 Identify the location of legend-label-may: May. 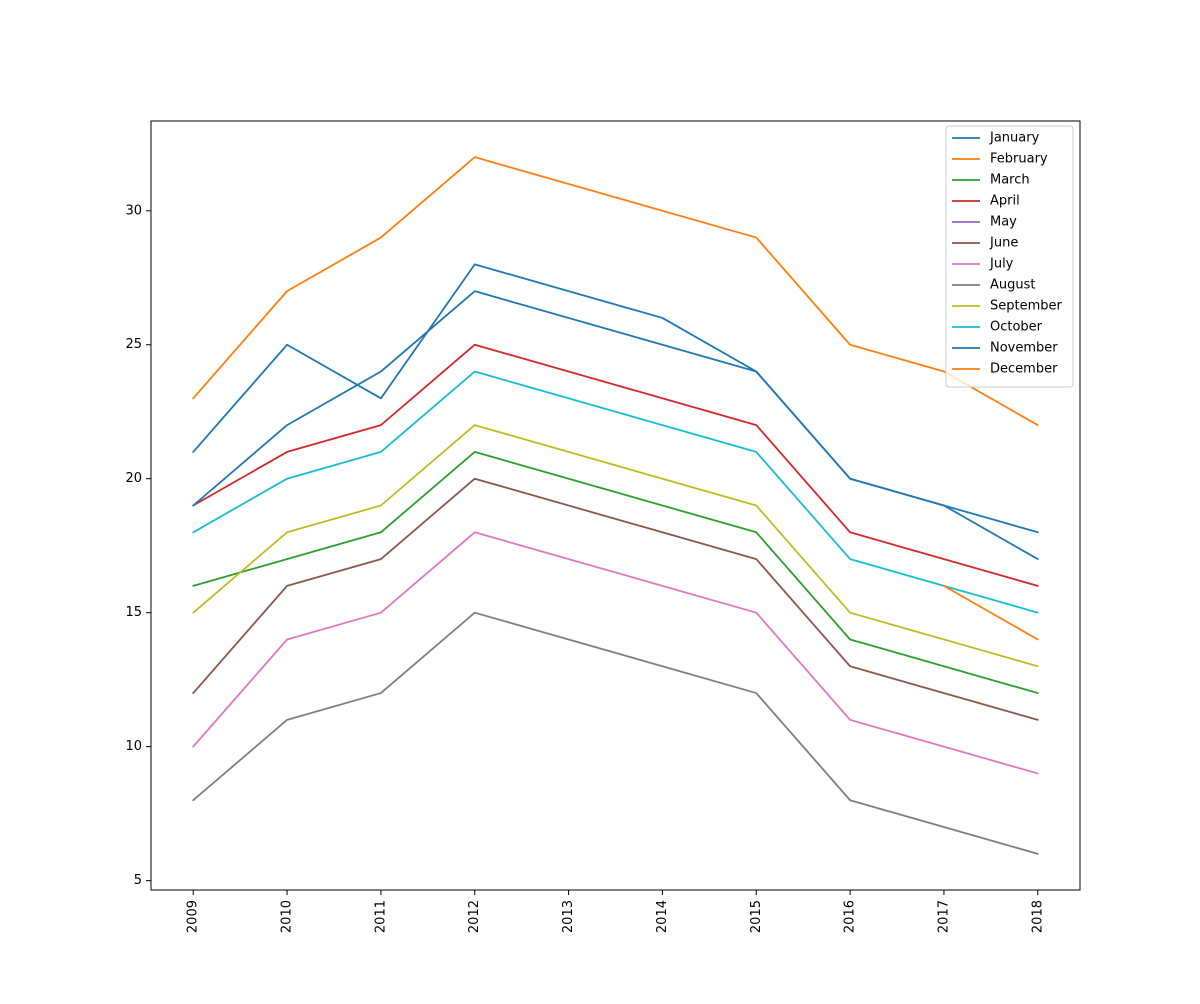
(1003, 222).